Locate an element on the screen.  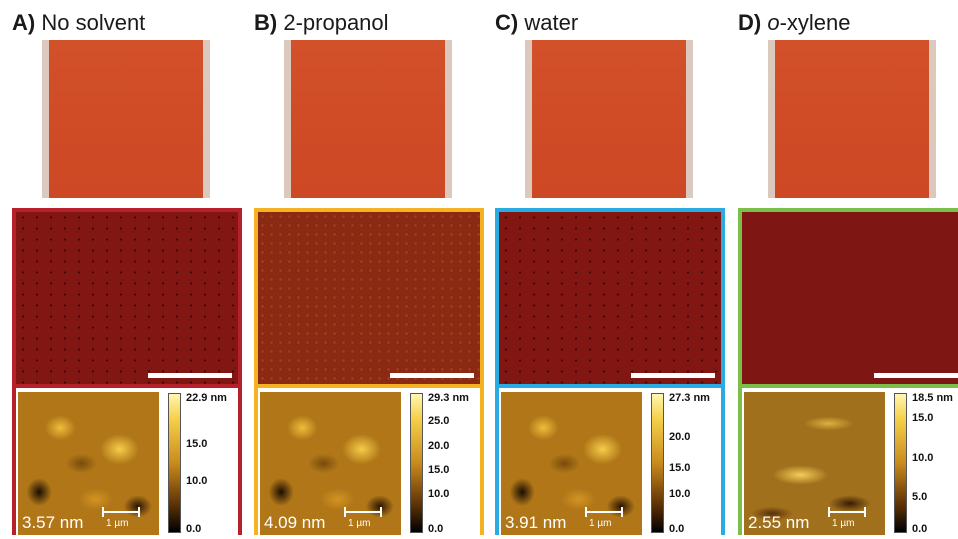
panel-letter: A) is located at coordinates (24, 22).